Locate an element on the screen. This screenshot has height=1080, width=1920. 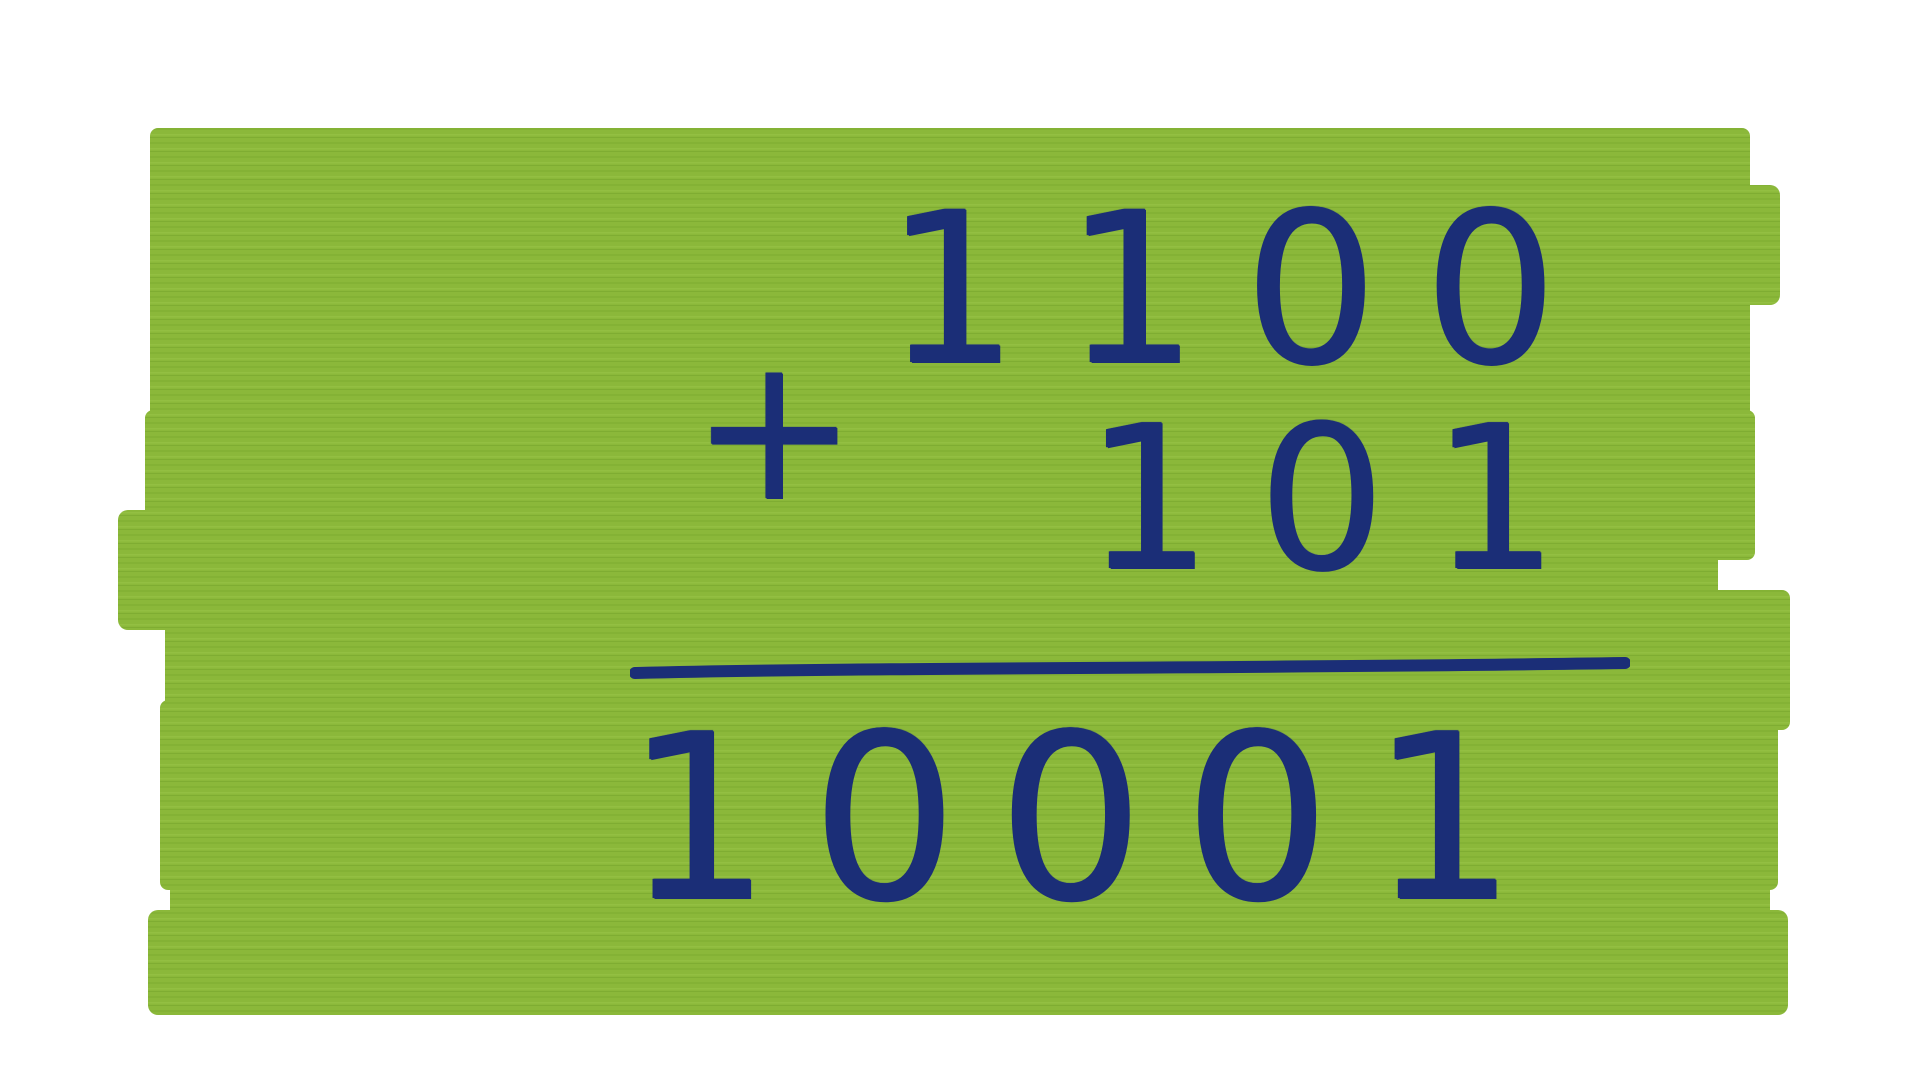
sum-line is located at coordinates (1130, 668).